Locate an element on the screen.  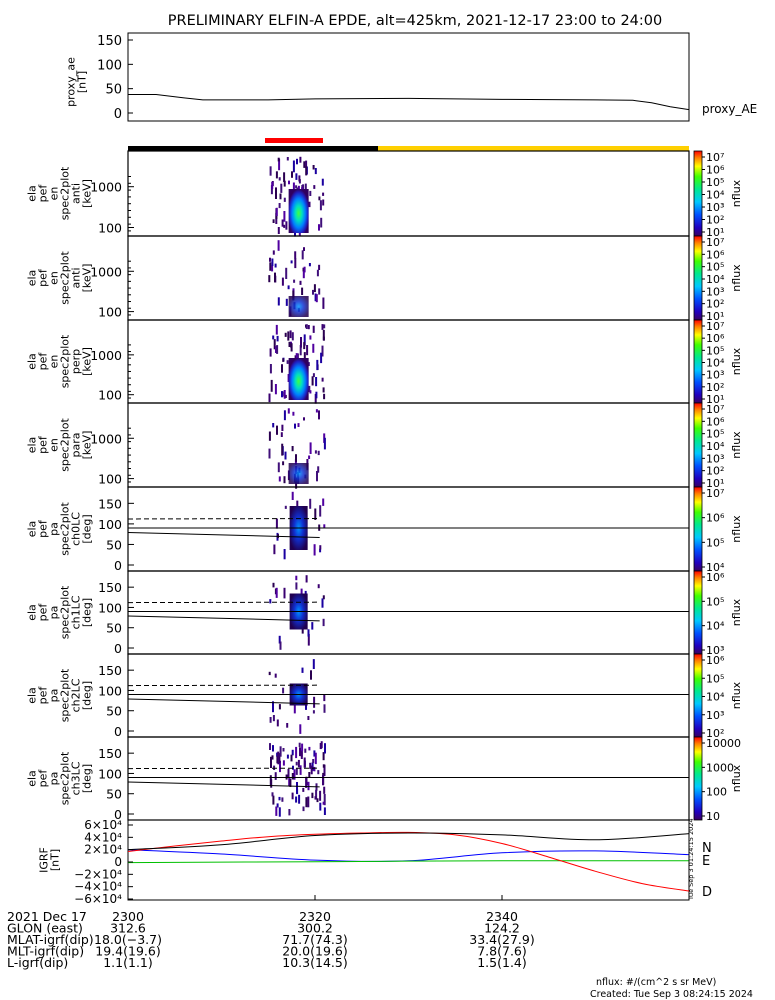
proxy-ae-tick-label: 50 is located at coordinates (113, 90).